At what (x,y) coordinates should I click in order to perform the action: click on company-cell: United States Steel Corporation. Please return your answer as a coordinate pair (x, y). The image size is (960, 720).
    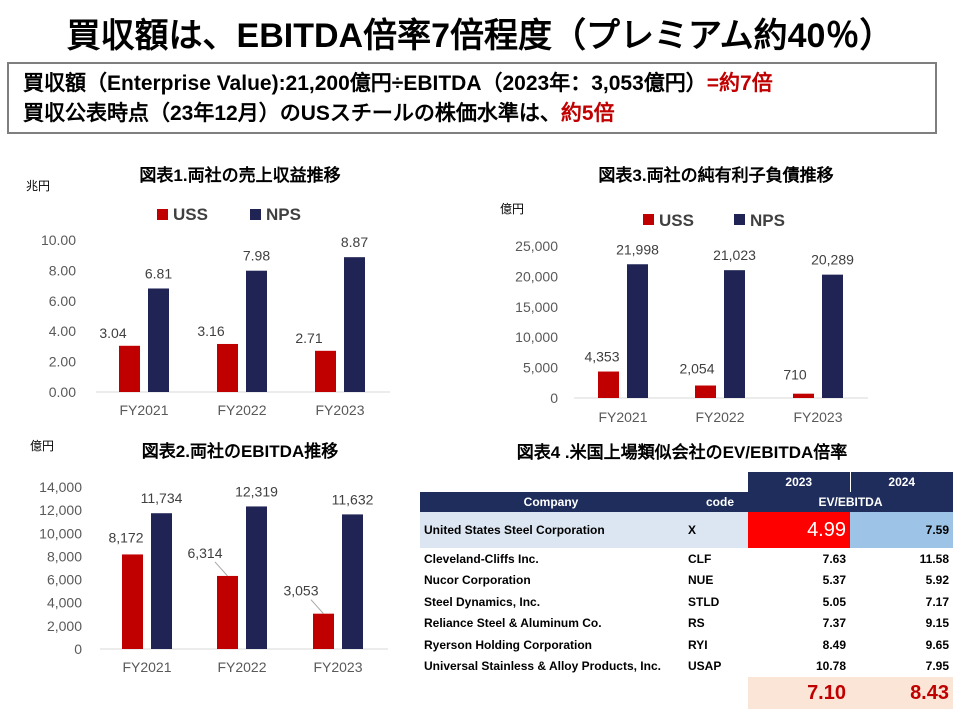
    Looking at the image, I should click on (551, 530).